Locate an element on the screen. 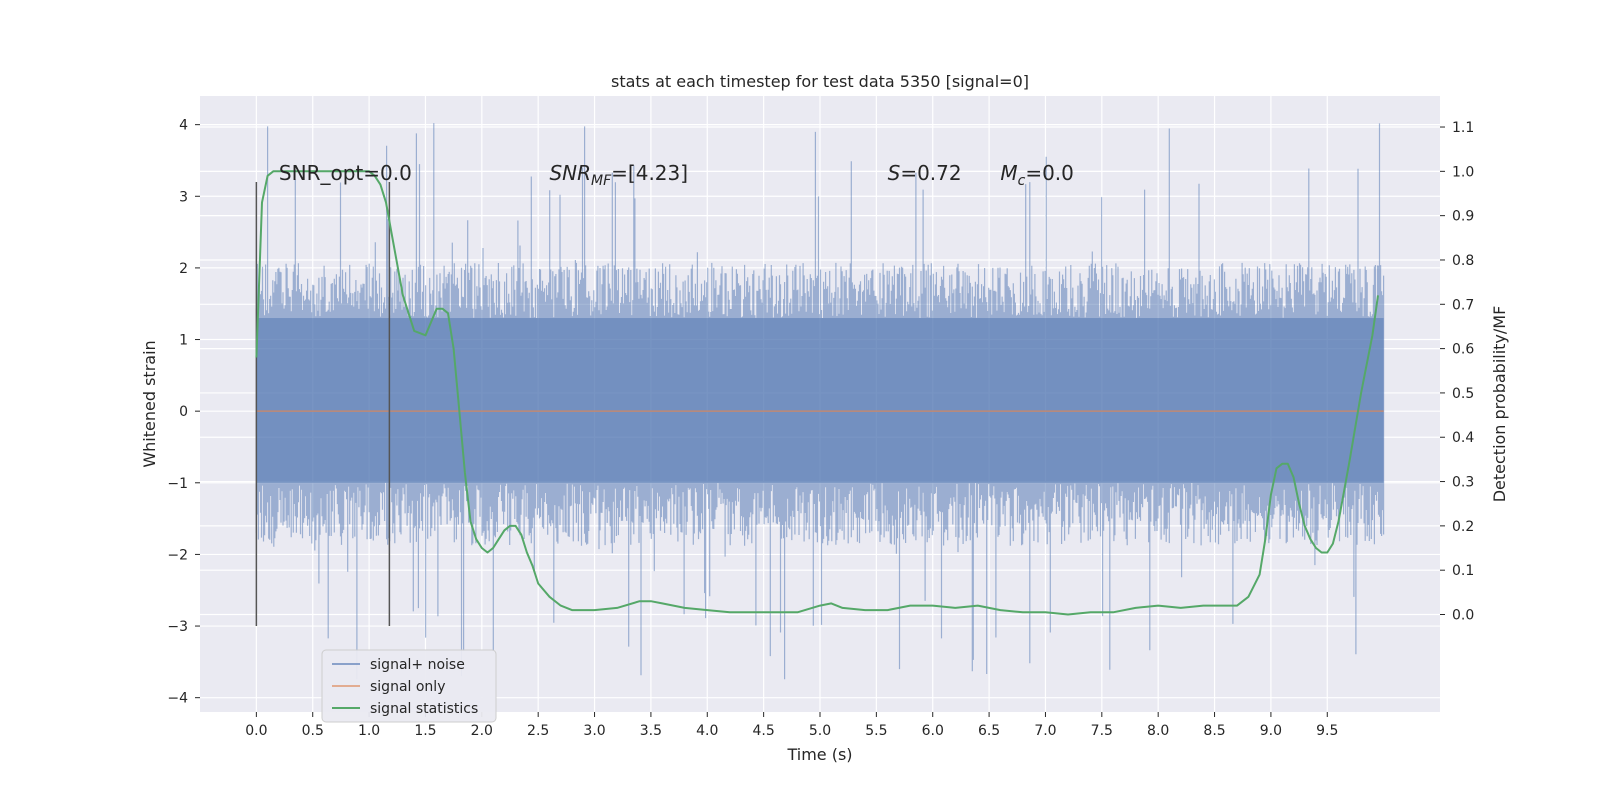  x-tick-label: 1.0 is located at coordinates (369, 731).